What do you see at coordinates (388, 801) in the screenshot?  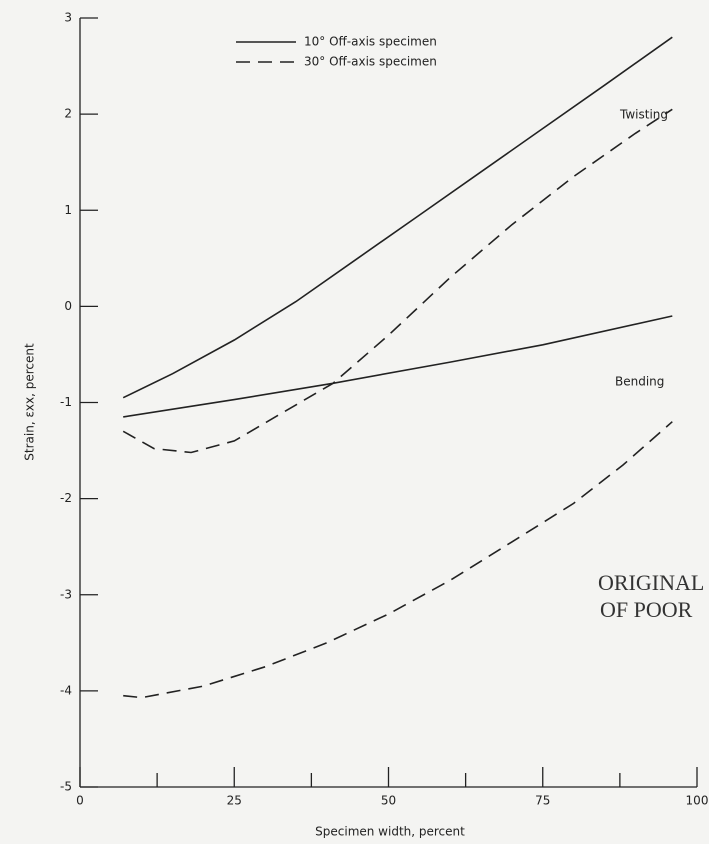 I see `x-tick-label: 50` at bounding box center [388, 801].